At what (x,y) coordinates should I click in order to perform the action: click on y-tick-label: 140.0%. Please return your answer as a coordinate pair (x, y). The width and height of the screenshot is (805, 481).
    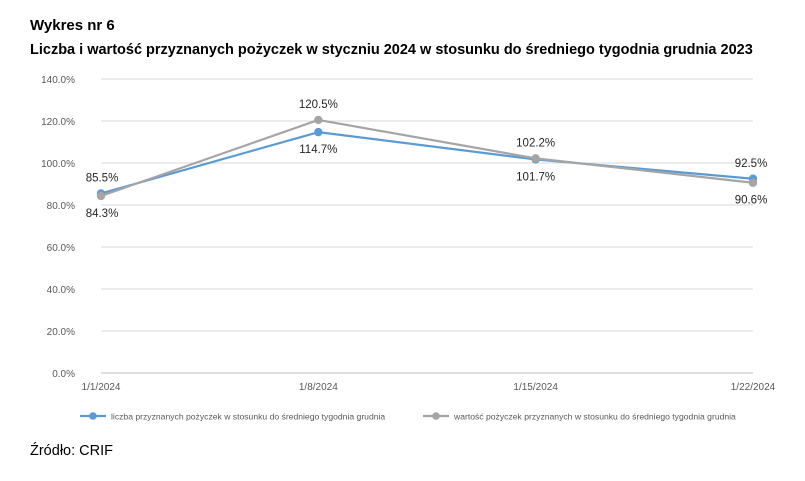
    Looking at the image, I should click on (58, 80).